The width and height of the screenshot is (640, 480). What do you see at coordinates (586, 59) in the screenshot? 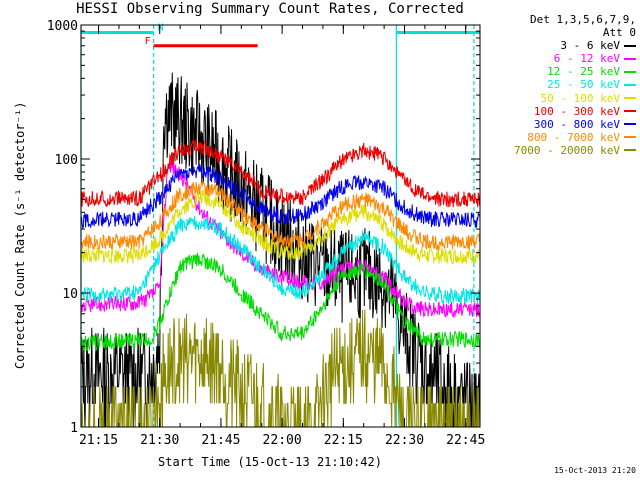
I see `legend-label-1: 6 - 12 keV` at bounding box center [586, 59].